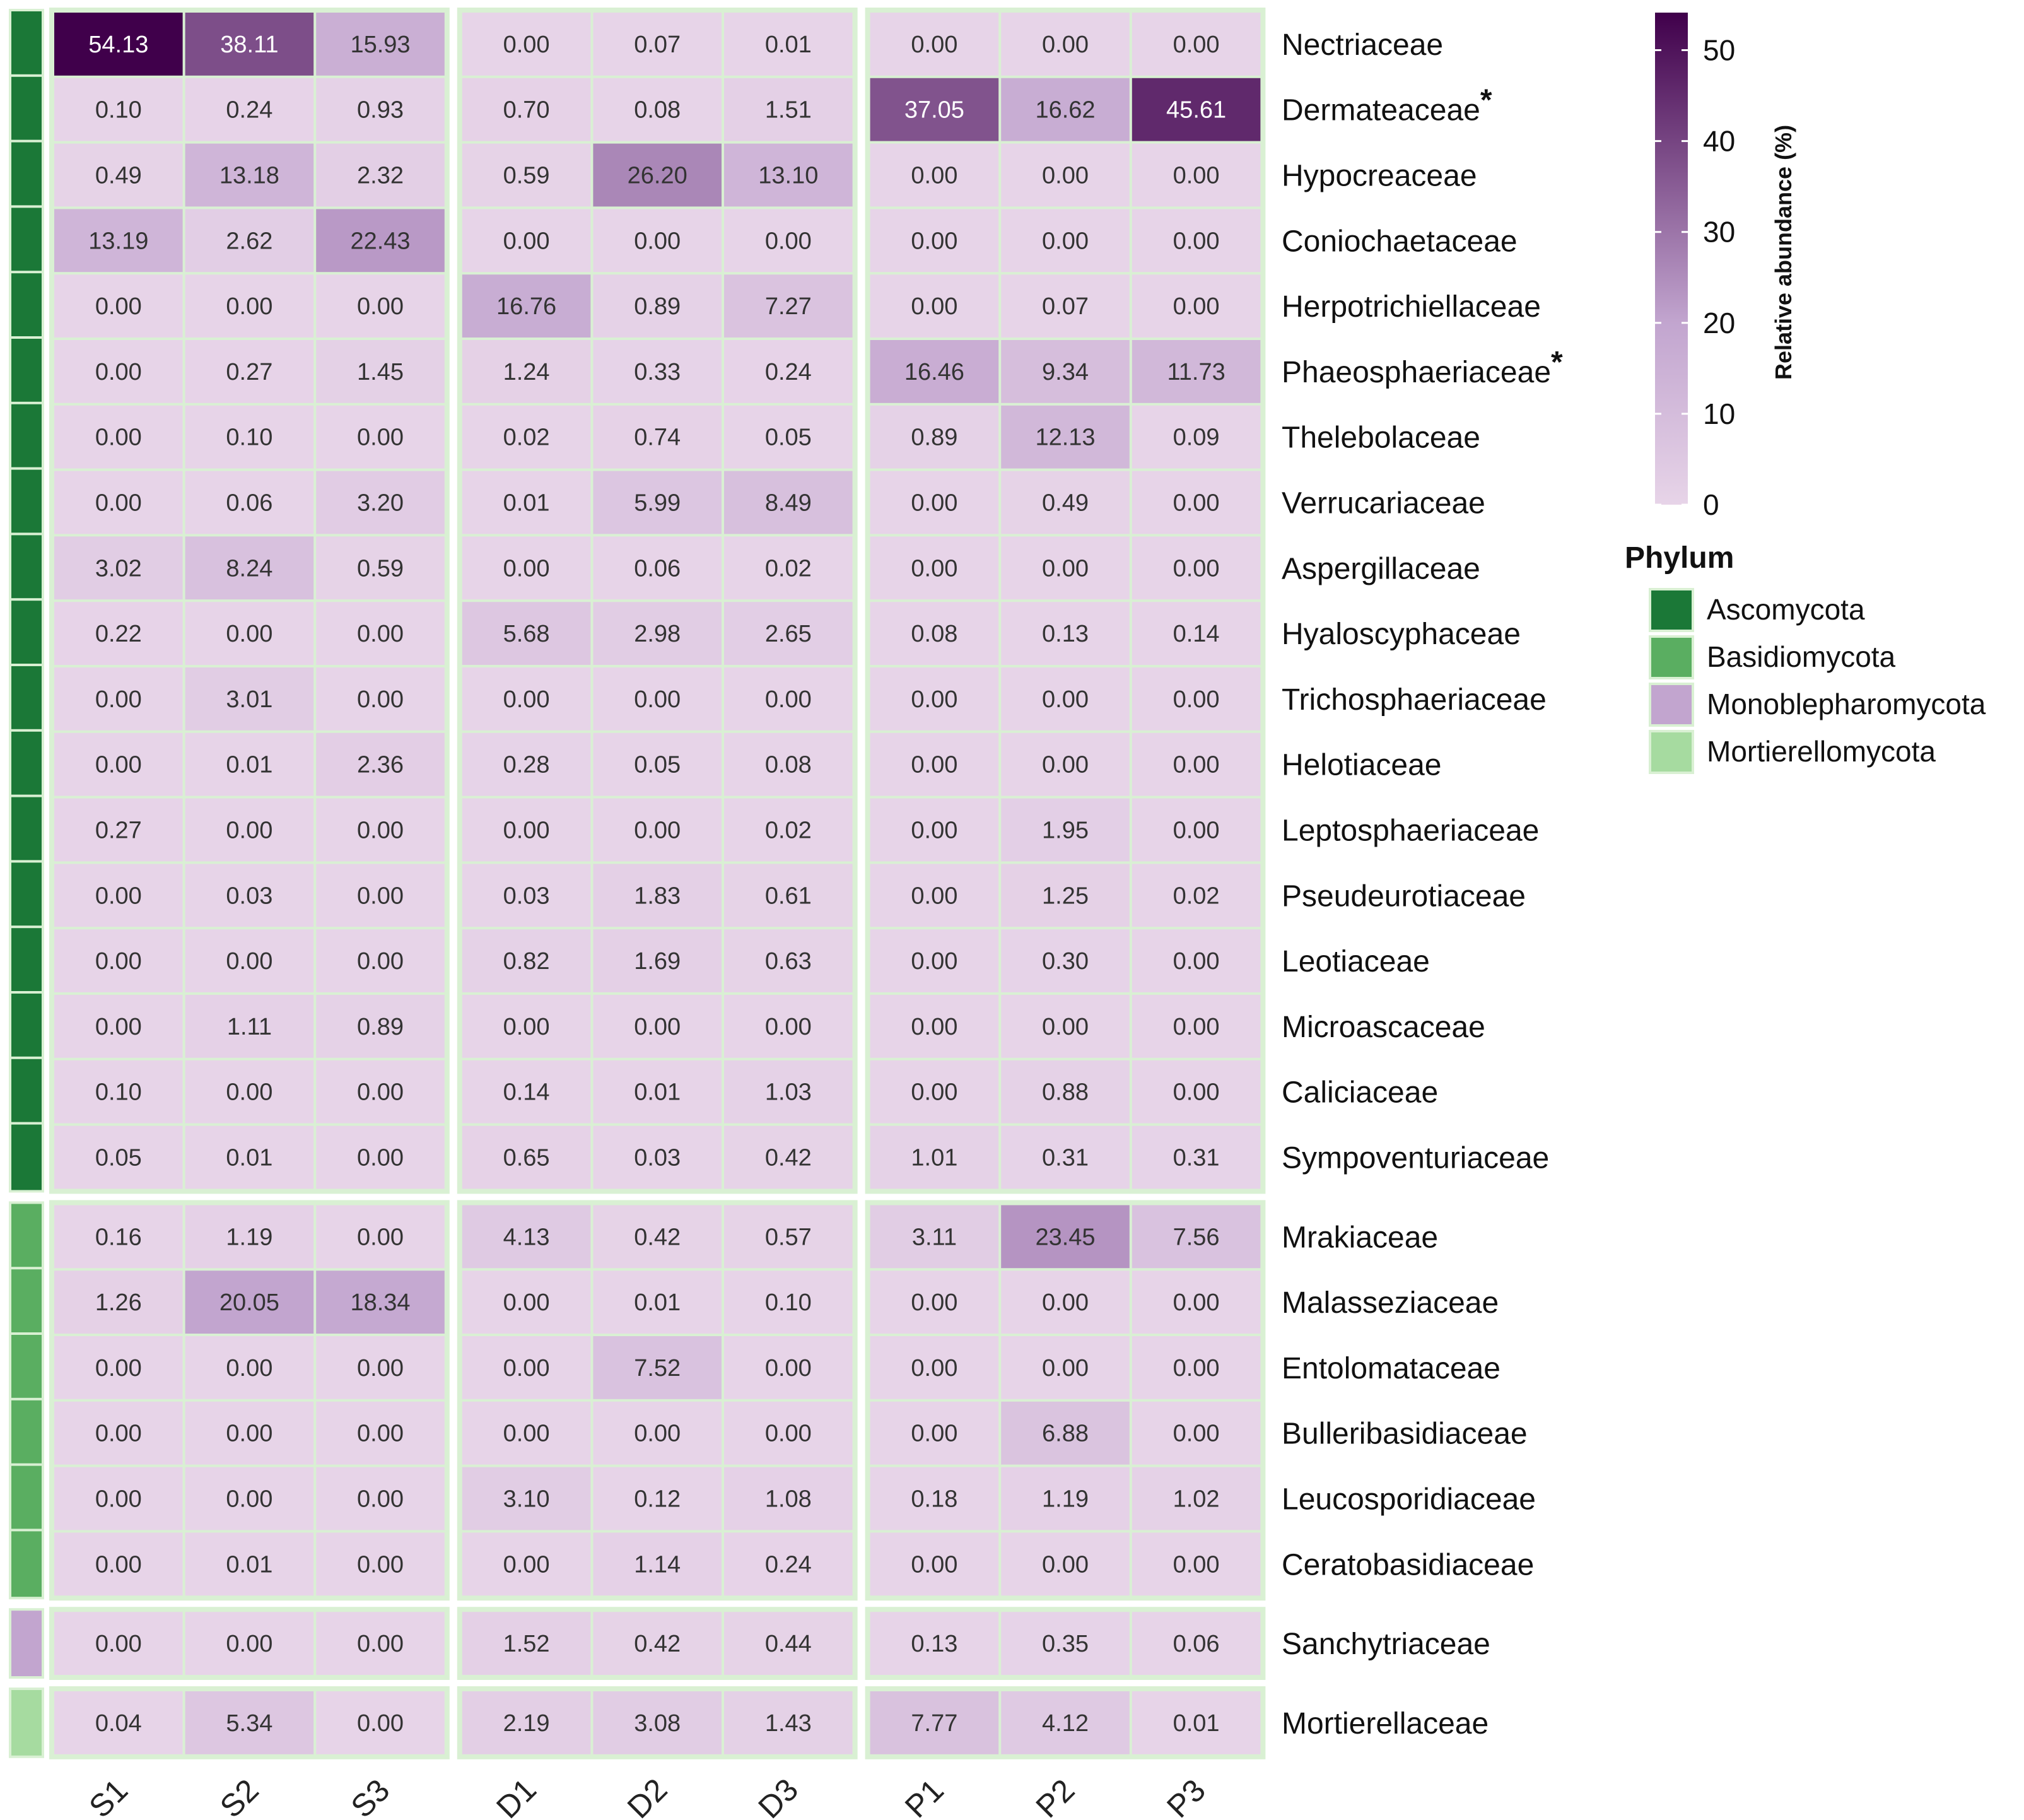 This screenshot has width=2024, height=1820. Describe the element at coordinates (934, 372) in the screenshot. I see `cell-value: 16.46` at that location.